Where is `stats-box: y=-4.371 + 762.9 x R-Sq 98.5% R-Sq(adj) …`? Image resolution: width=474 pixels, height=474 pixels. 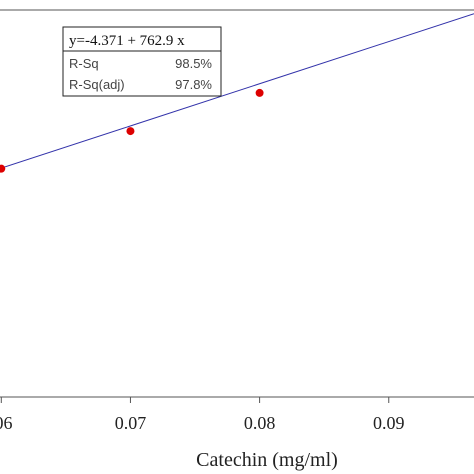 stats-box: y=-4.371 + 762.9 x R-Sq 98.5% R-Sq(adj) … is located at coordinates (142, 61).